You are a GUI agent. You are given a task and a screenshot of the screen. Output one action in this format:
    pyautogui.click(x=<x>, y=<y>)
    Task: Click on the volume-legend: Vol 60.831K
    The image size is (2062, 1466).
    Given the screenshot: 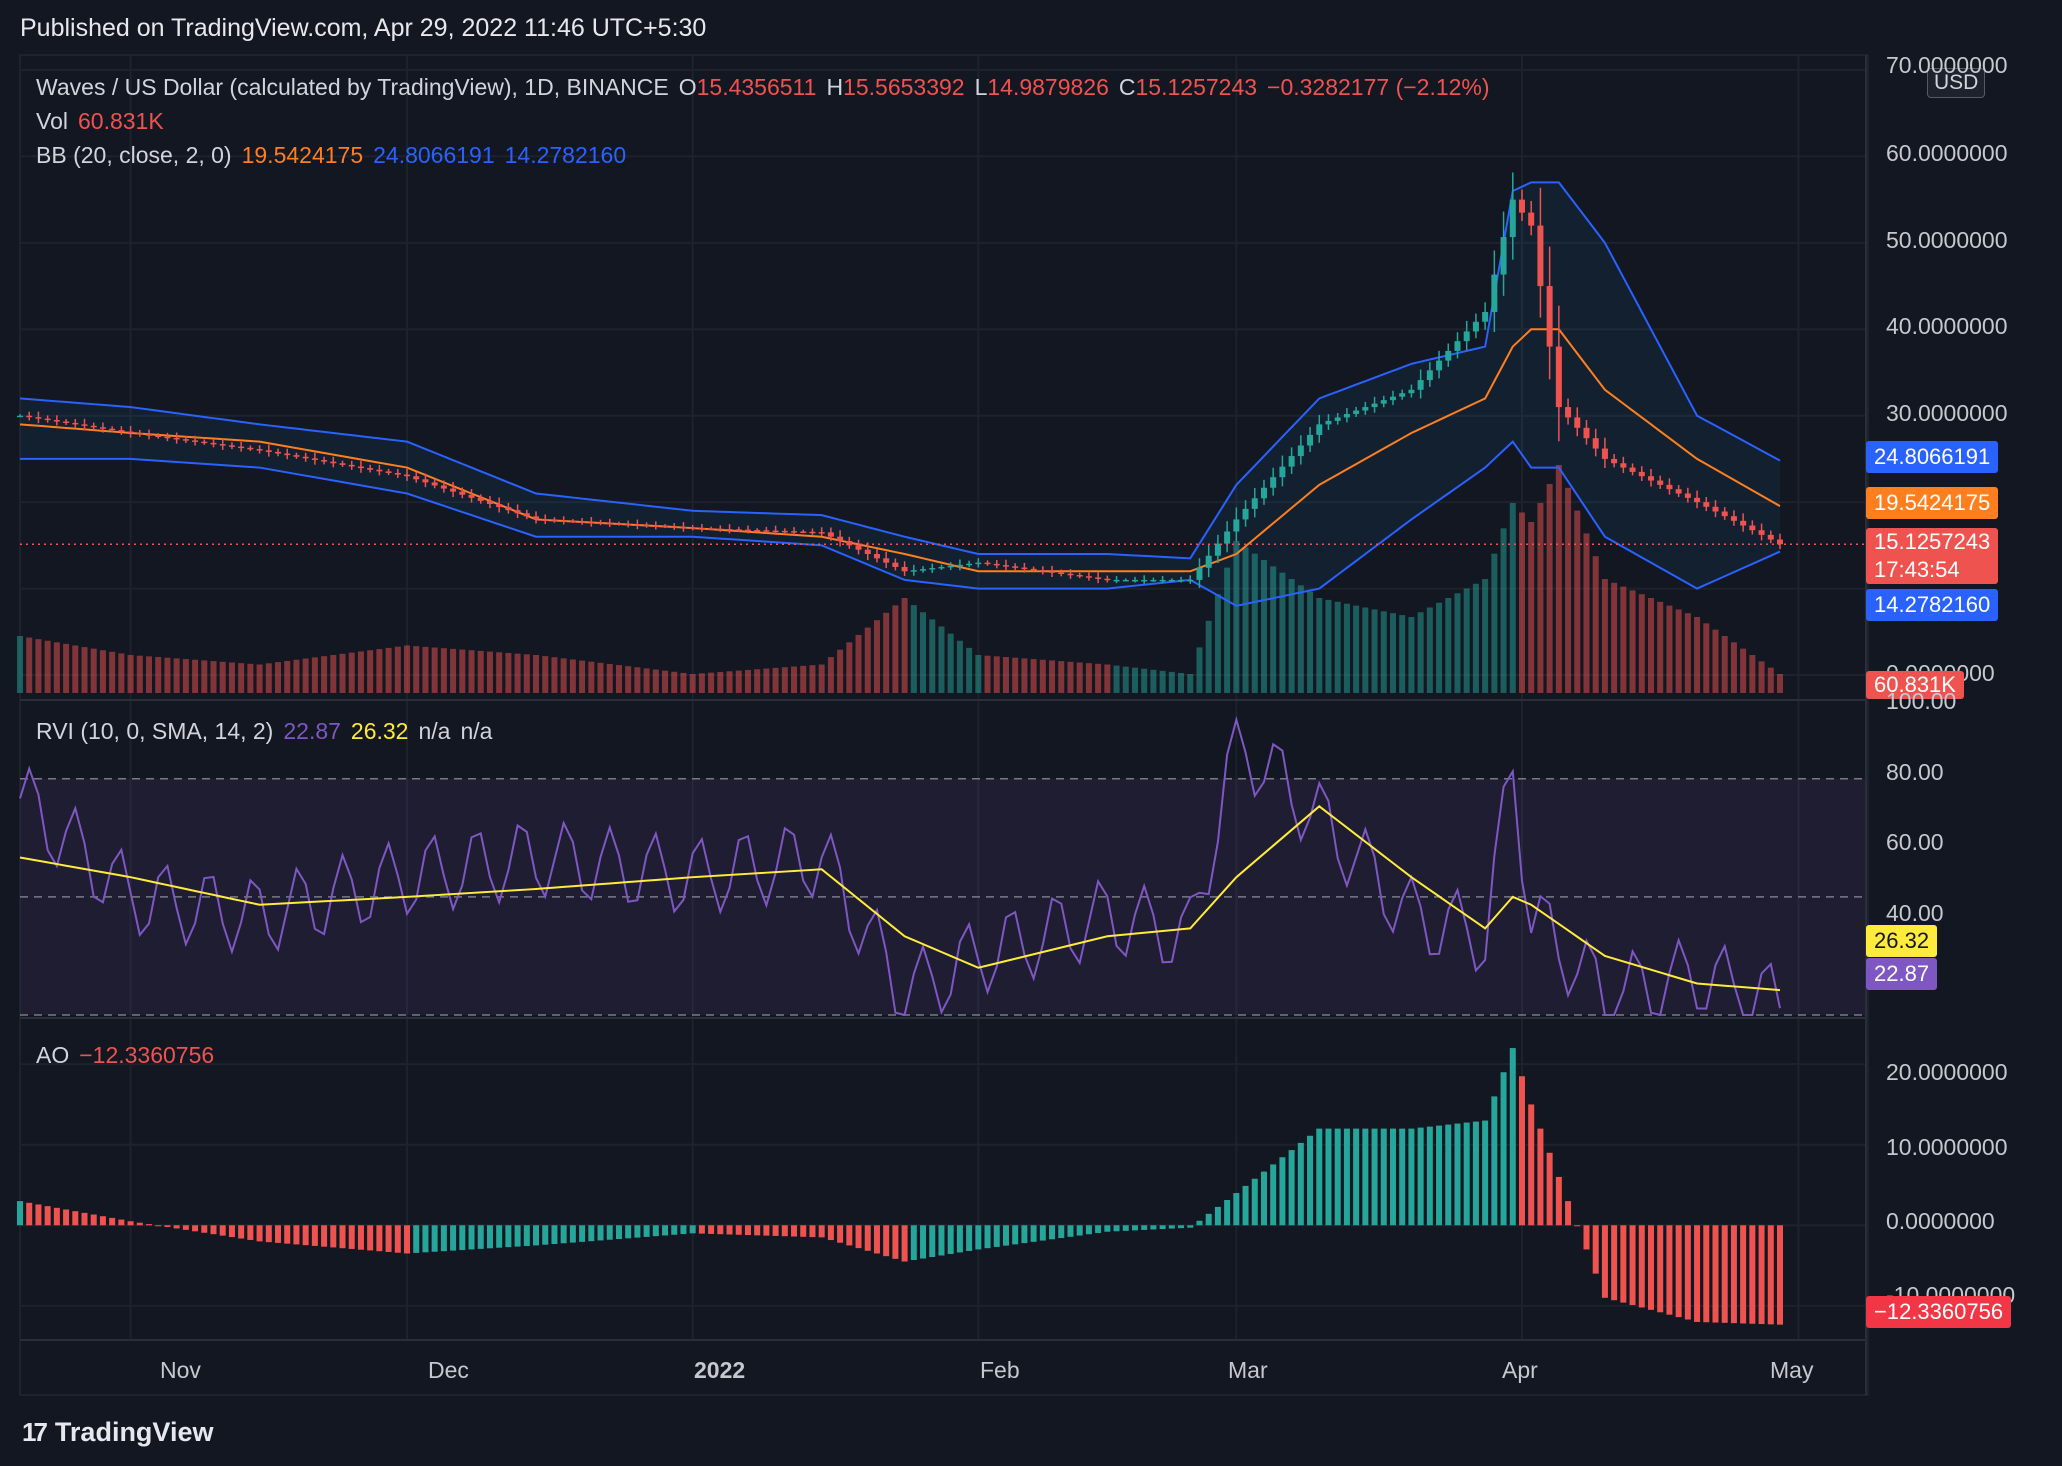 What is the action you would take?
    pyautogui.click(x=105, y=121)
    